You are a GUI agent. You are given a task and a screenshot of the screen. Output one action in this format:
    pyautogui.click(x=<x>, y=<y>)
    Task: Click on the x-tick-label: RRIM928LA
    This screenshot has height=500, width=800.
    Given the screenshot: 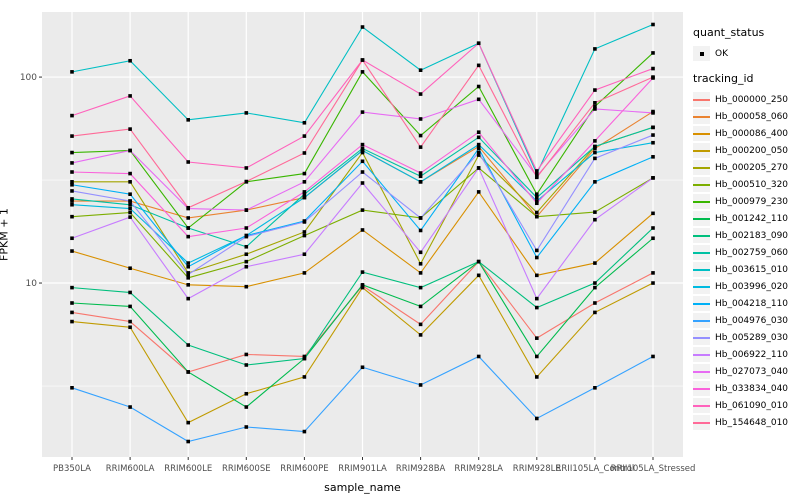 What is the action you would take?
    pyautogui.click(x=478, y=469)
    